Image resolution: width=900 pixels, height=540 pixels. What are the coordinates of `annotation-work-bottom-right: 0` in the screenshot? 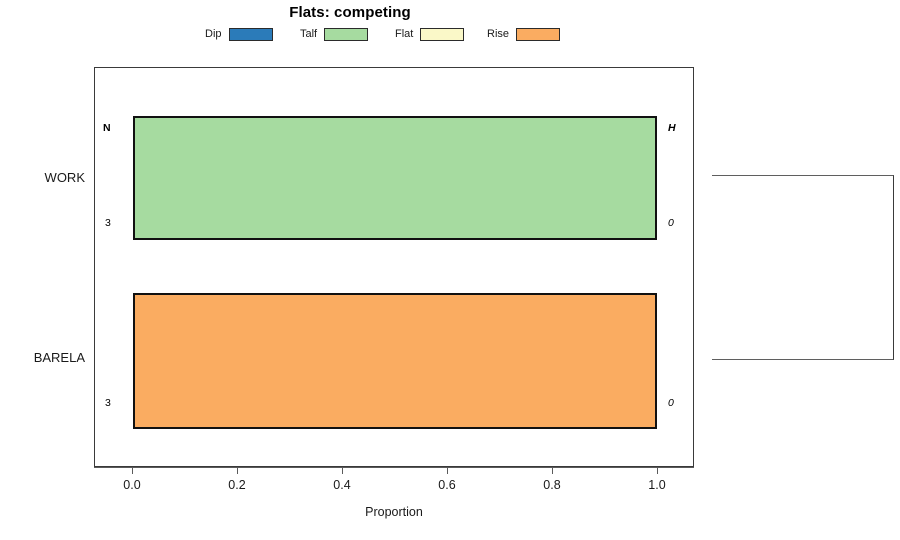 It's located at (671, 223).